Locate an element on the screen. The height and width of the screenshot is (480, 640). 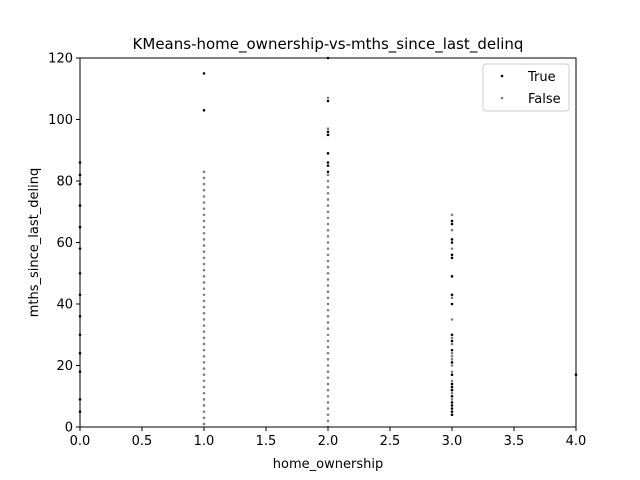
x-axis-ticks: 0.0 0.5 1.0 1.5 2.0 2.5 3.0 3.5 4.0 is located at coordinates (328, 438).